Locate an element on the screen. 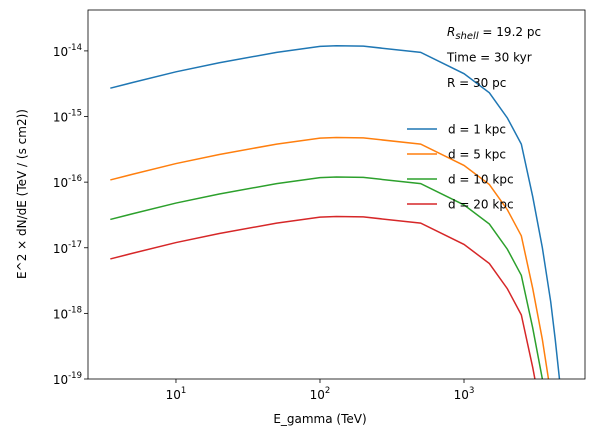  legend-label: d = 20 kpc is located at coordinates (481, 205).